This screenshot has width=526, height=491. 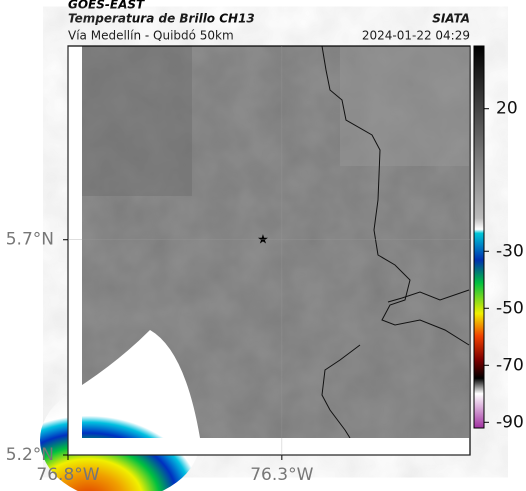 What do you see at coordinates (507, 109) in the screenshot?
I see `colorbar-tick-label: 20` at bounding box center [507, 109].